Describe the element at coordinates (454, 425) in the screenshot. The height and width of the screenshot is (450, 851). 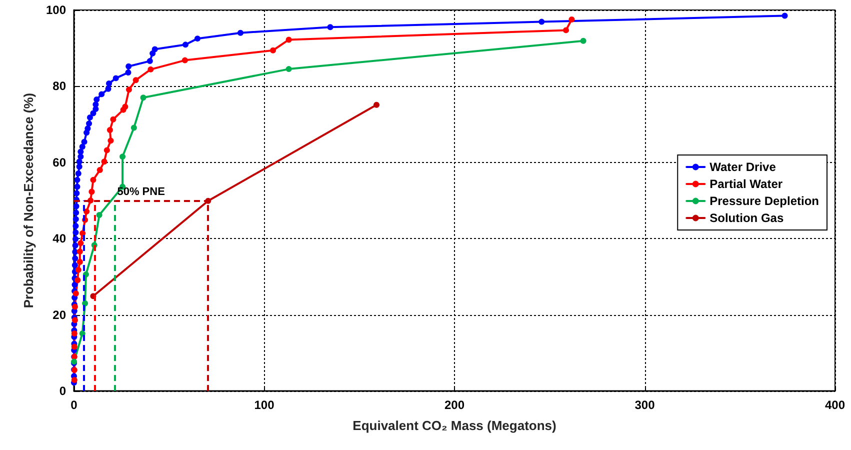
I see `x-axis-title: Equivalent CO₂ Mass (Megatons)` at that location.